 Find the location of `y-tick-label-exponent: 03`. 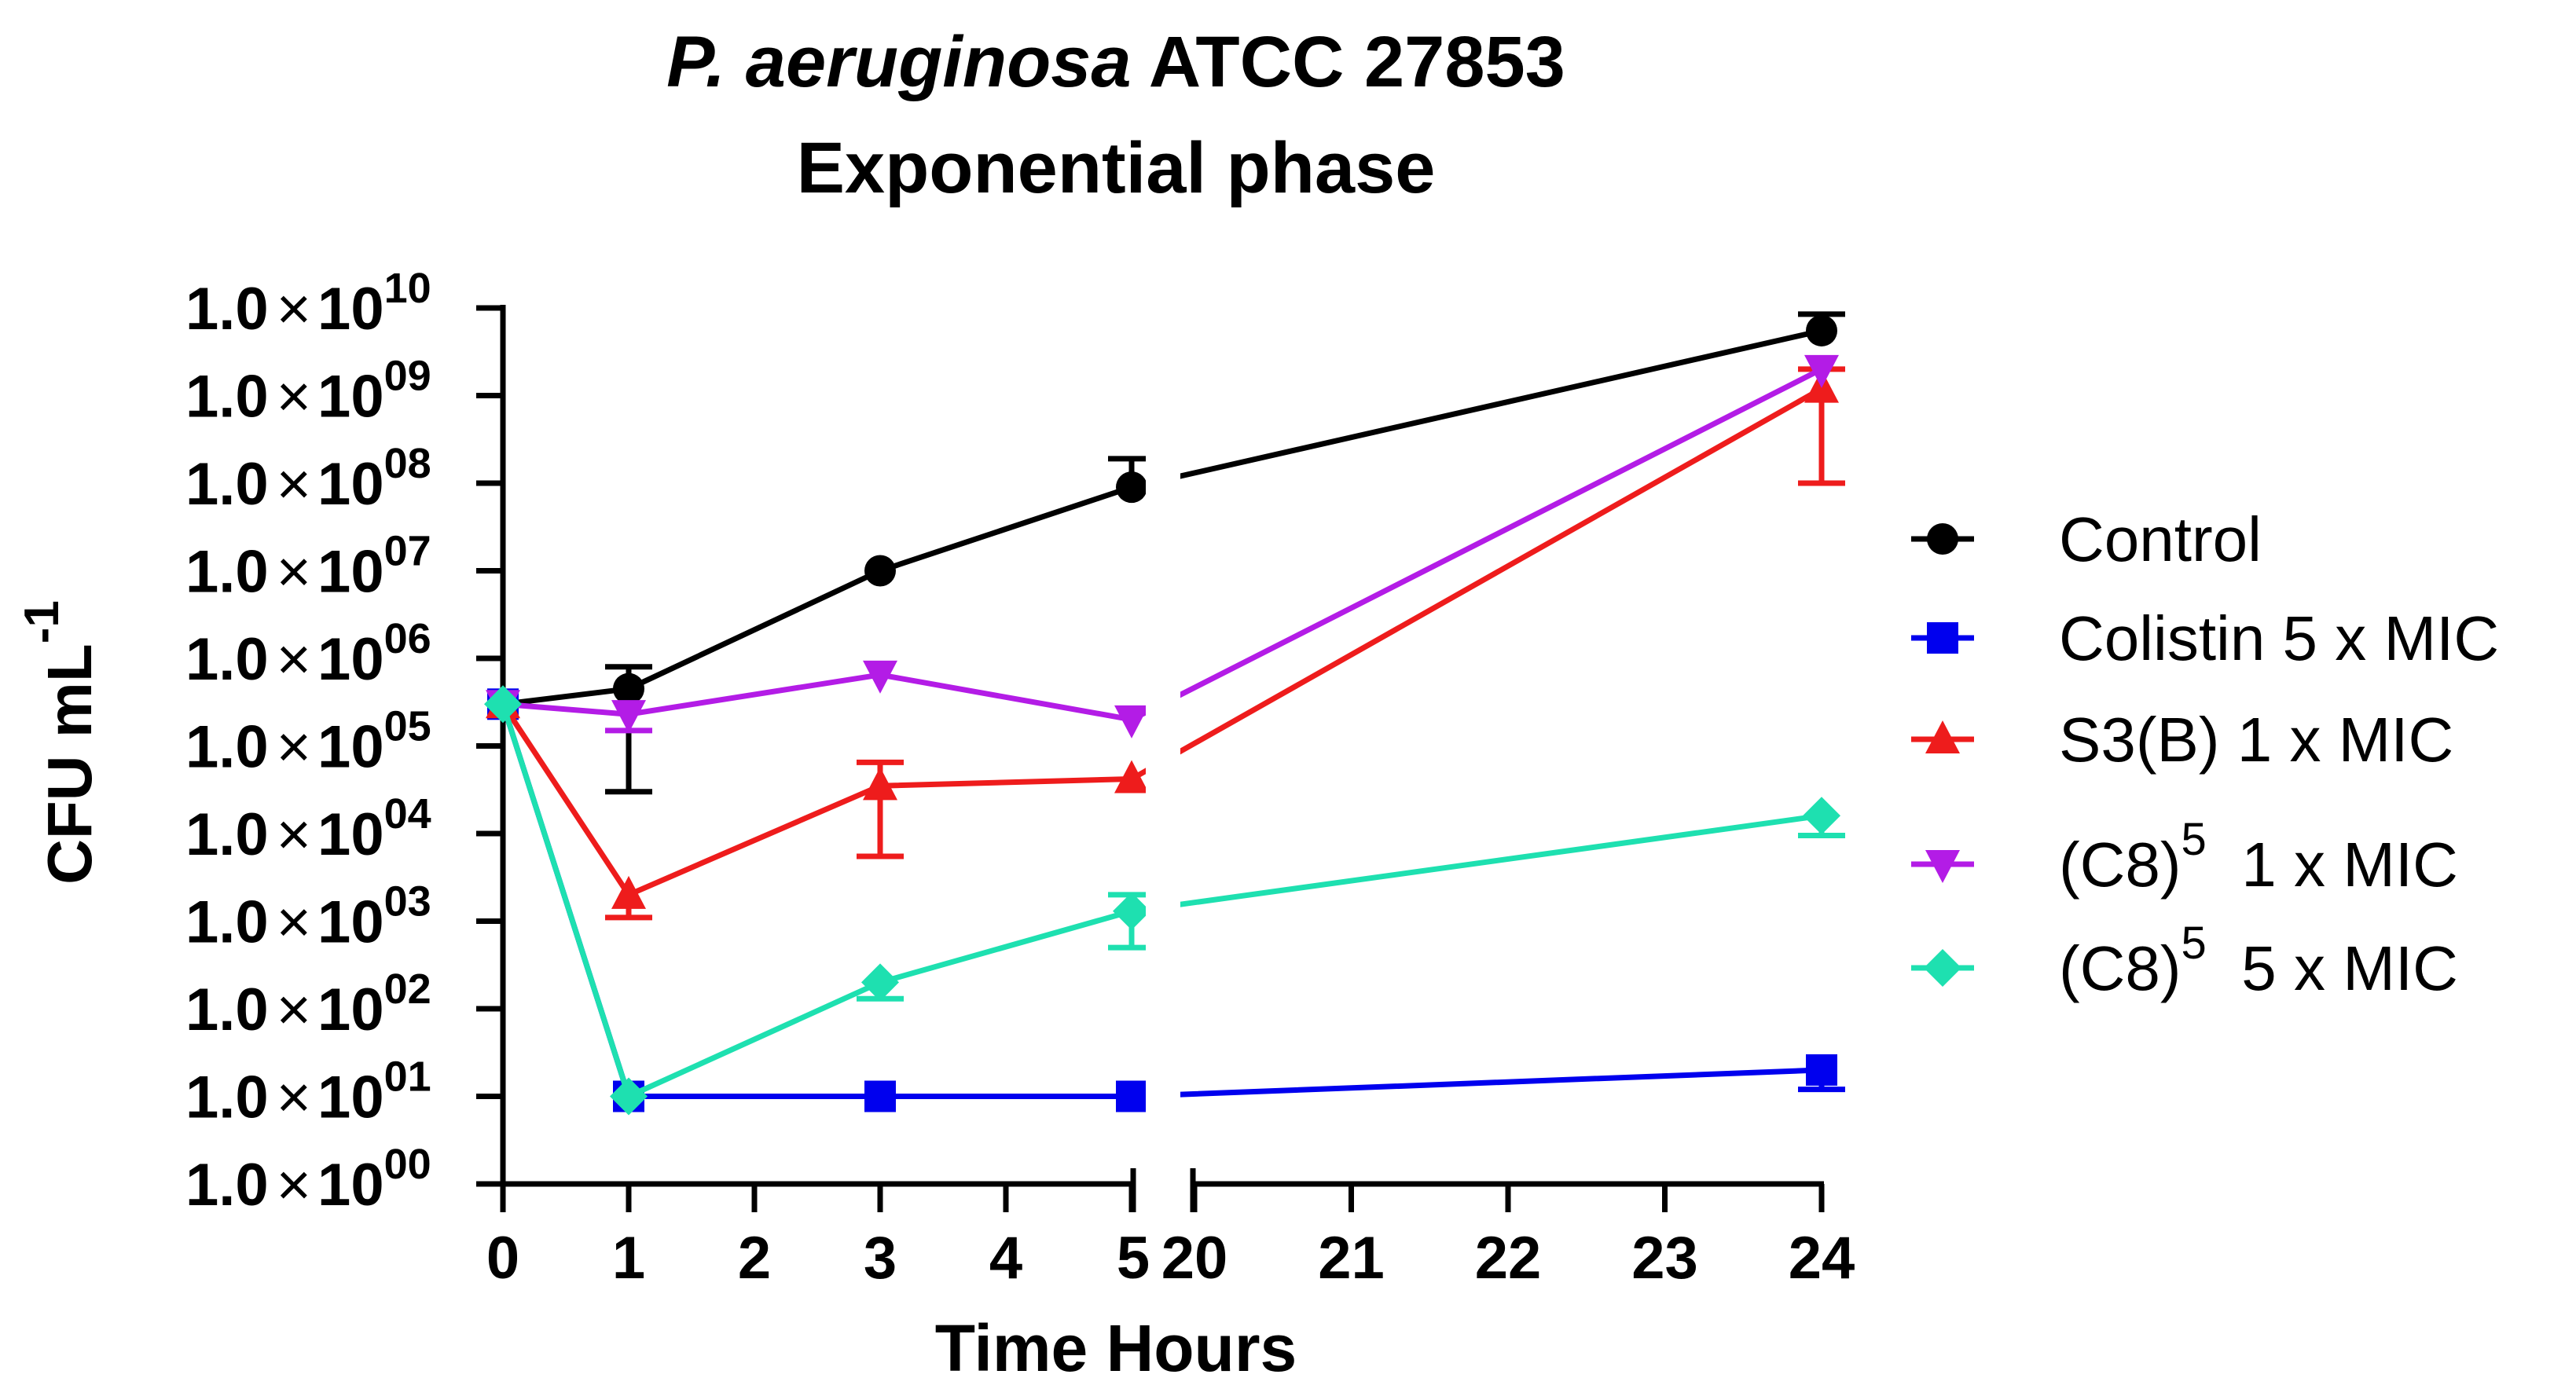

y-tick-label-exponent: 03 is located at coordinates (408, 901).